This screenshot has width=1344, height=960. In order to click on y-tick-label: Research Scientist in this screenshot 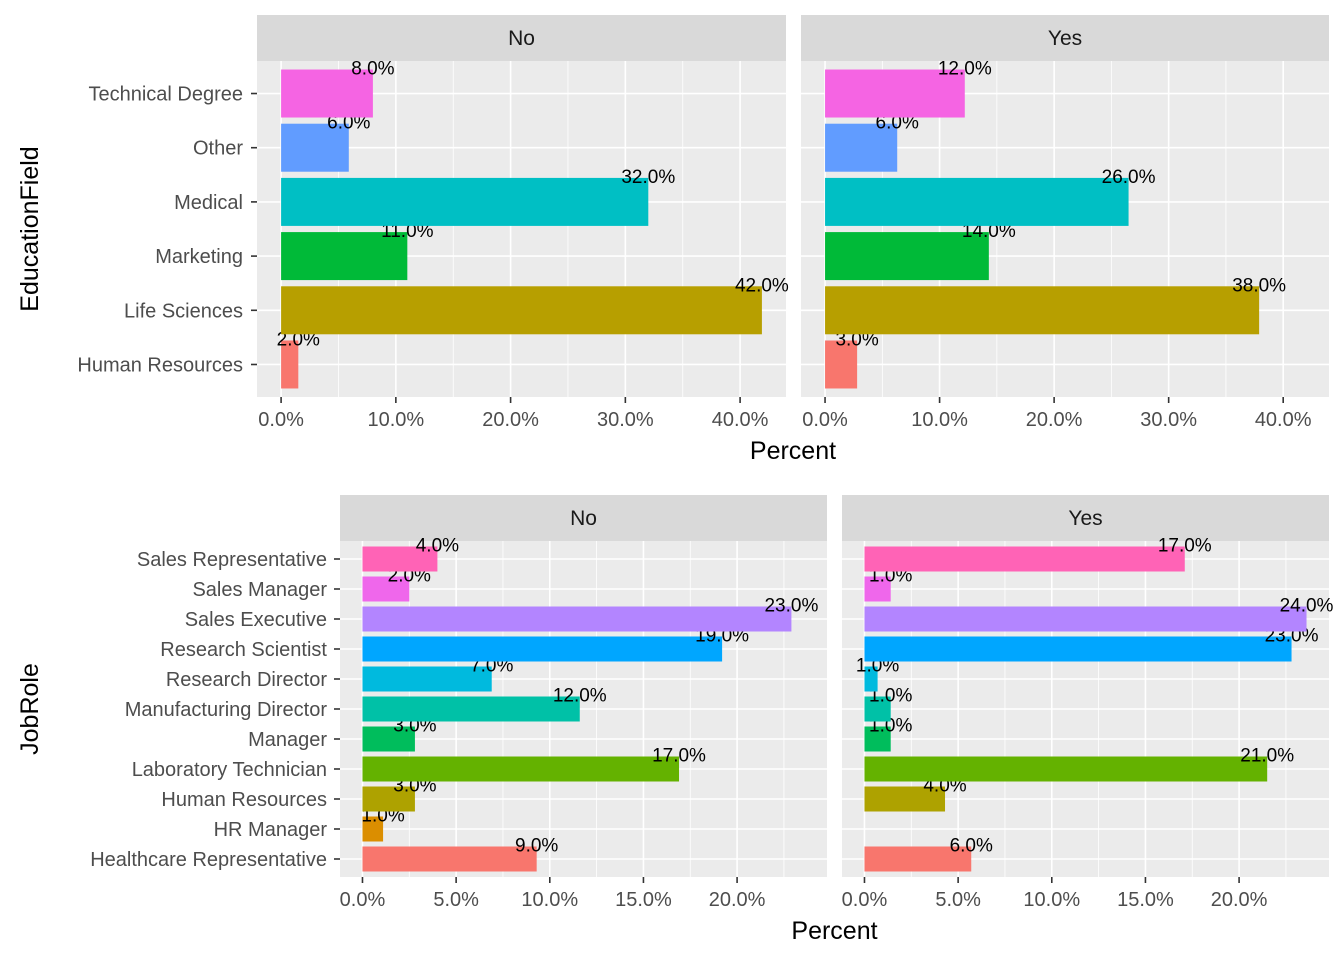, I will do `click(243, 650)`.